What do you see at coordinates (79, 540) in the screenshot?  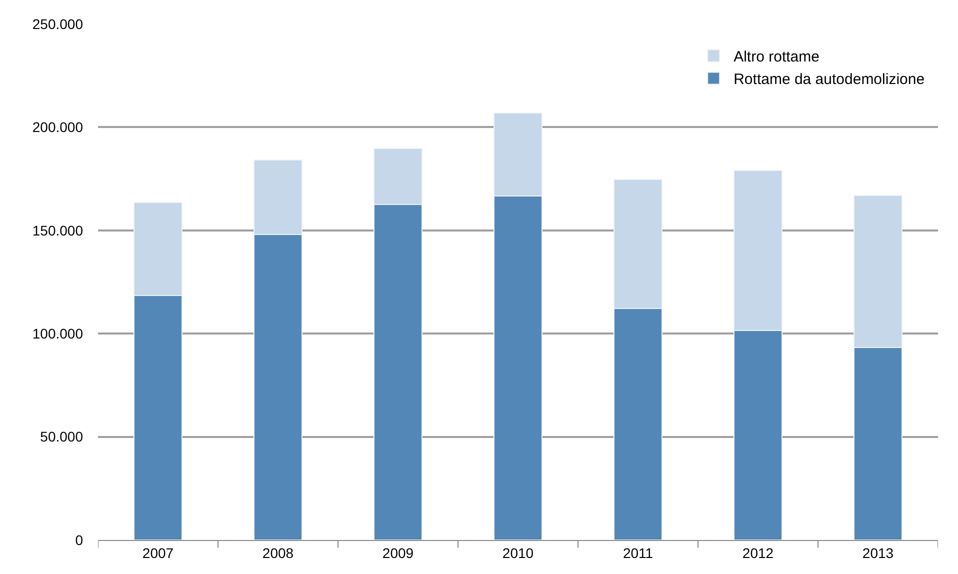 I see `y-tick-label: 0` at bounding box center [79, 540].